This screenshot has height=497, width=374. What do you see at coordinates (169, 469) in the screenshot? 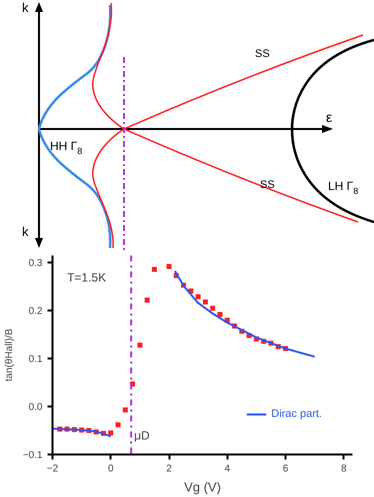
I see `x-tick-label: 2` at bounding box center [169, 469].